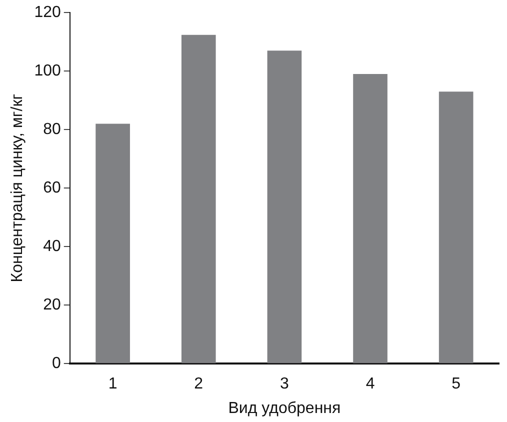  Describe the element at coordinates (456, 384) in the screenshot. I see `x-tick-label: 5` at that location.